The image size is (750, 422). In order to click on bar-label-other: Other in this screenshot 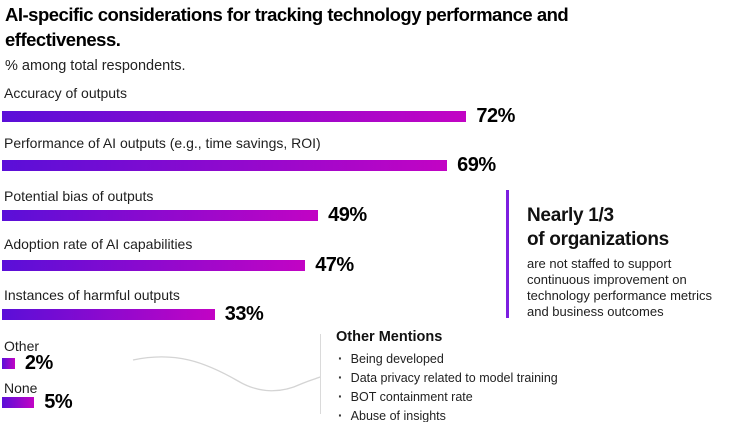, I will do `click(22, 346)`.